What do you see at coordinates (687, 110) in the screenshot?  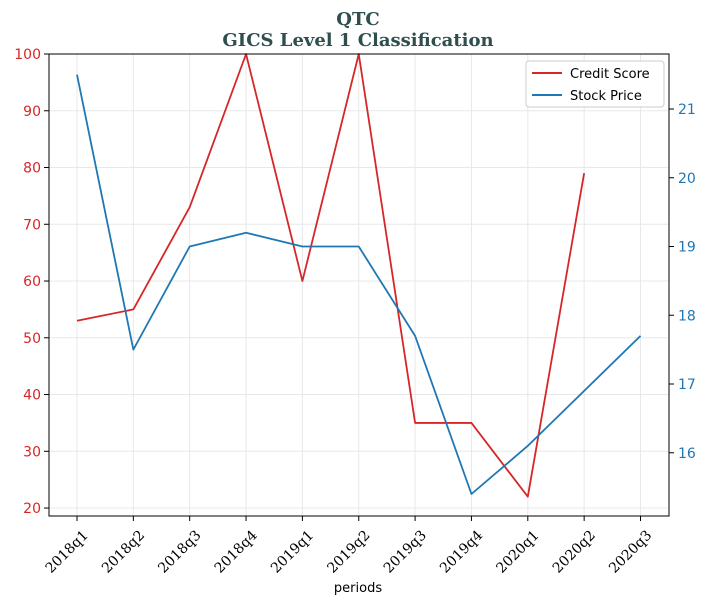 I see `y-right-tick-label: 21` at bounding box center [687, 110].